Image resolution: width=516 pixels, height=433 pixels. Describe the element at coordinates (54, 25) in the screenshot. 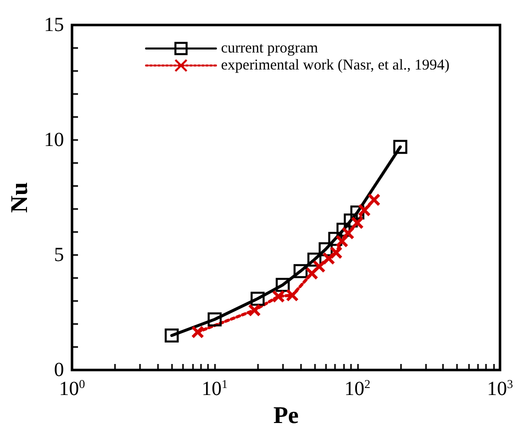

I see `y-tick-label: 15` at that location.